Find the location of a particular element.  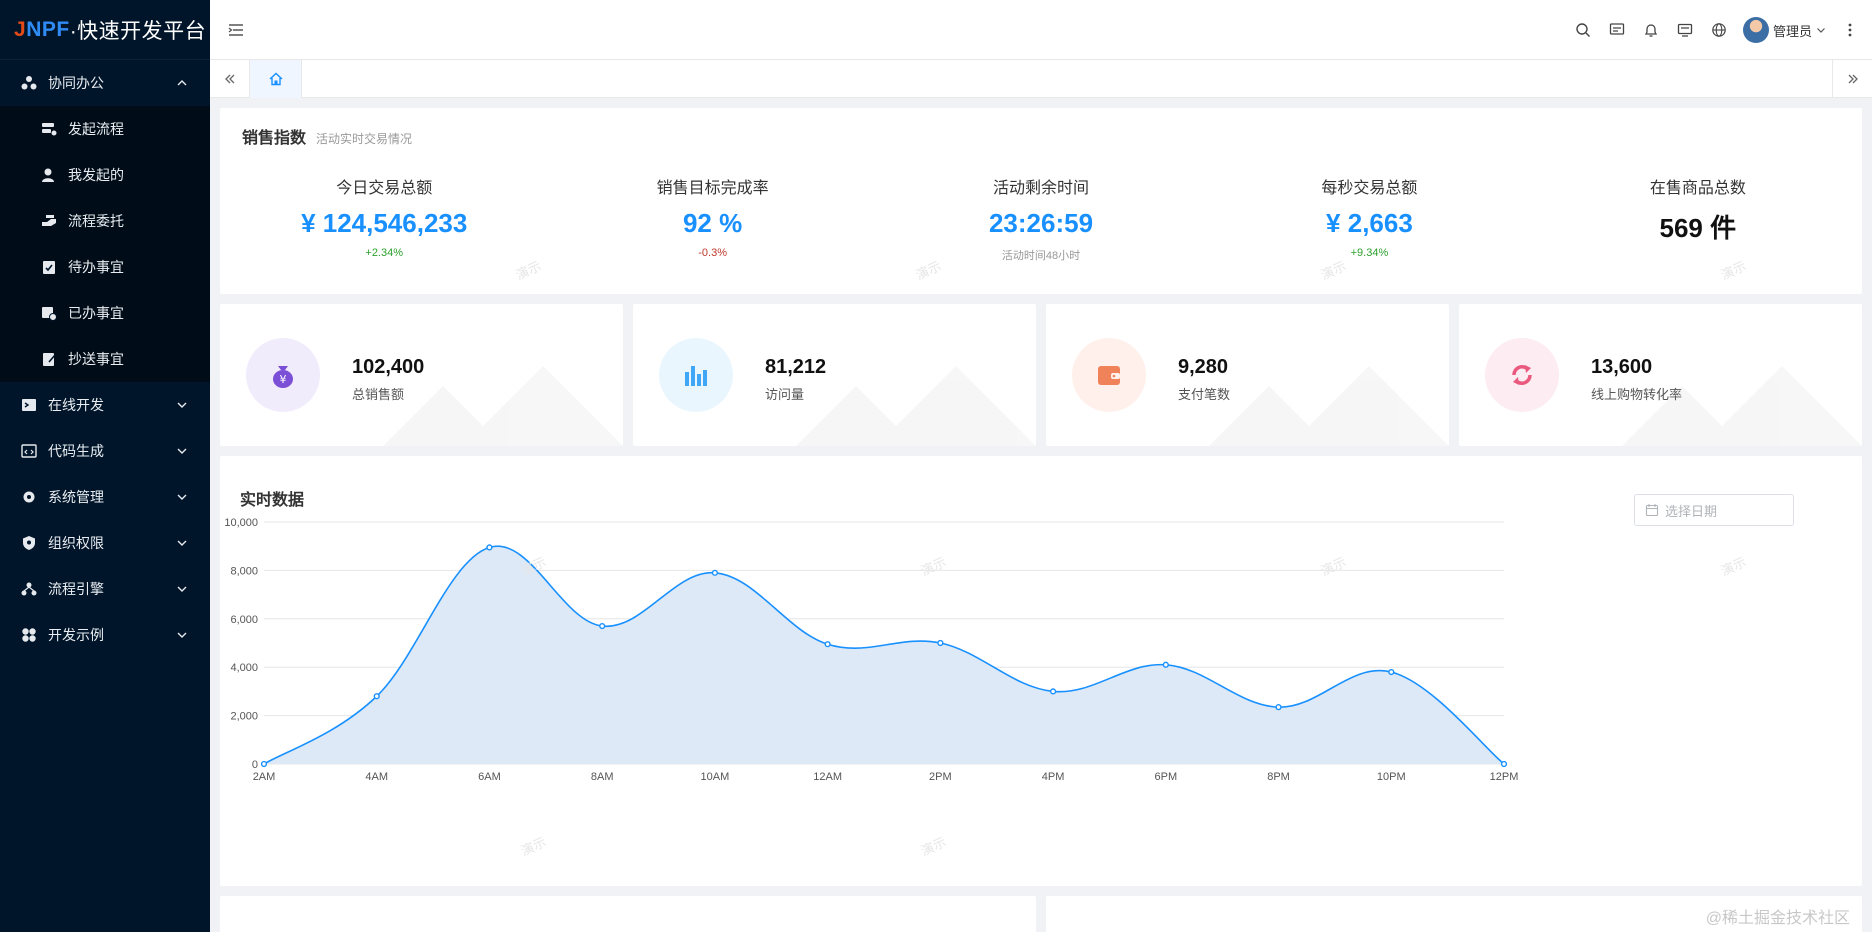

kpi-remaining-time: 活动剩余时间 23:26:59 活动时间48小时 is located at coordinates (1041, 218).